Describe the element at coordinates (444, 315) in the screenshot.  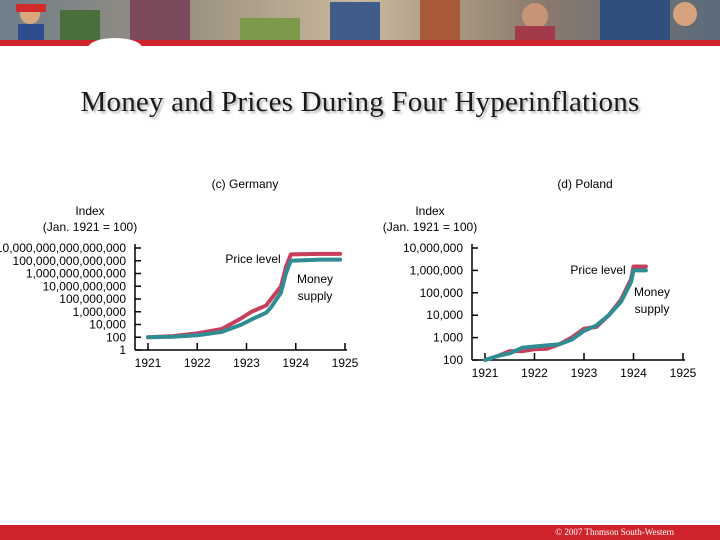
I see `poland-ytick-label: 10,000` at that location.